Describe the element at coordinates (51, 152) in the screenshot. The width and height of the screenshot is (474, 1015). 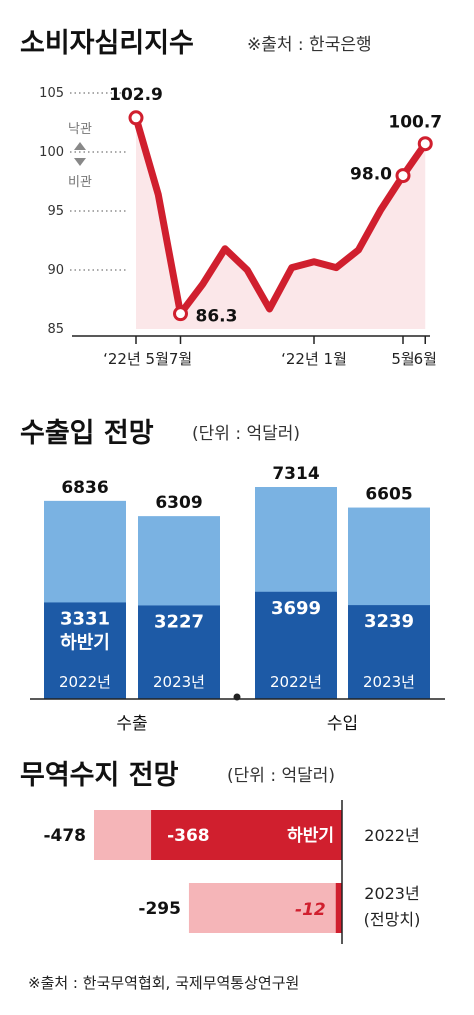
I see `y-tick-label: 100` at that location.